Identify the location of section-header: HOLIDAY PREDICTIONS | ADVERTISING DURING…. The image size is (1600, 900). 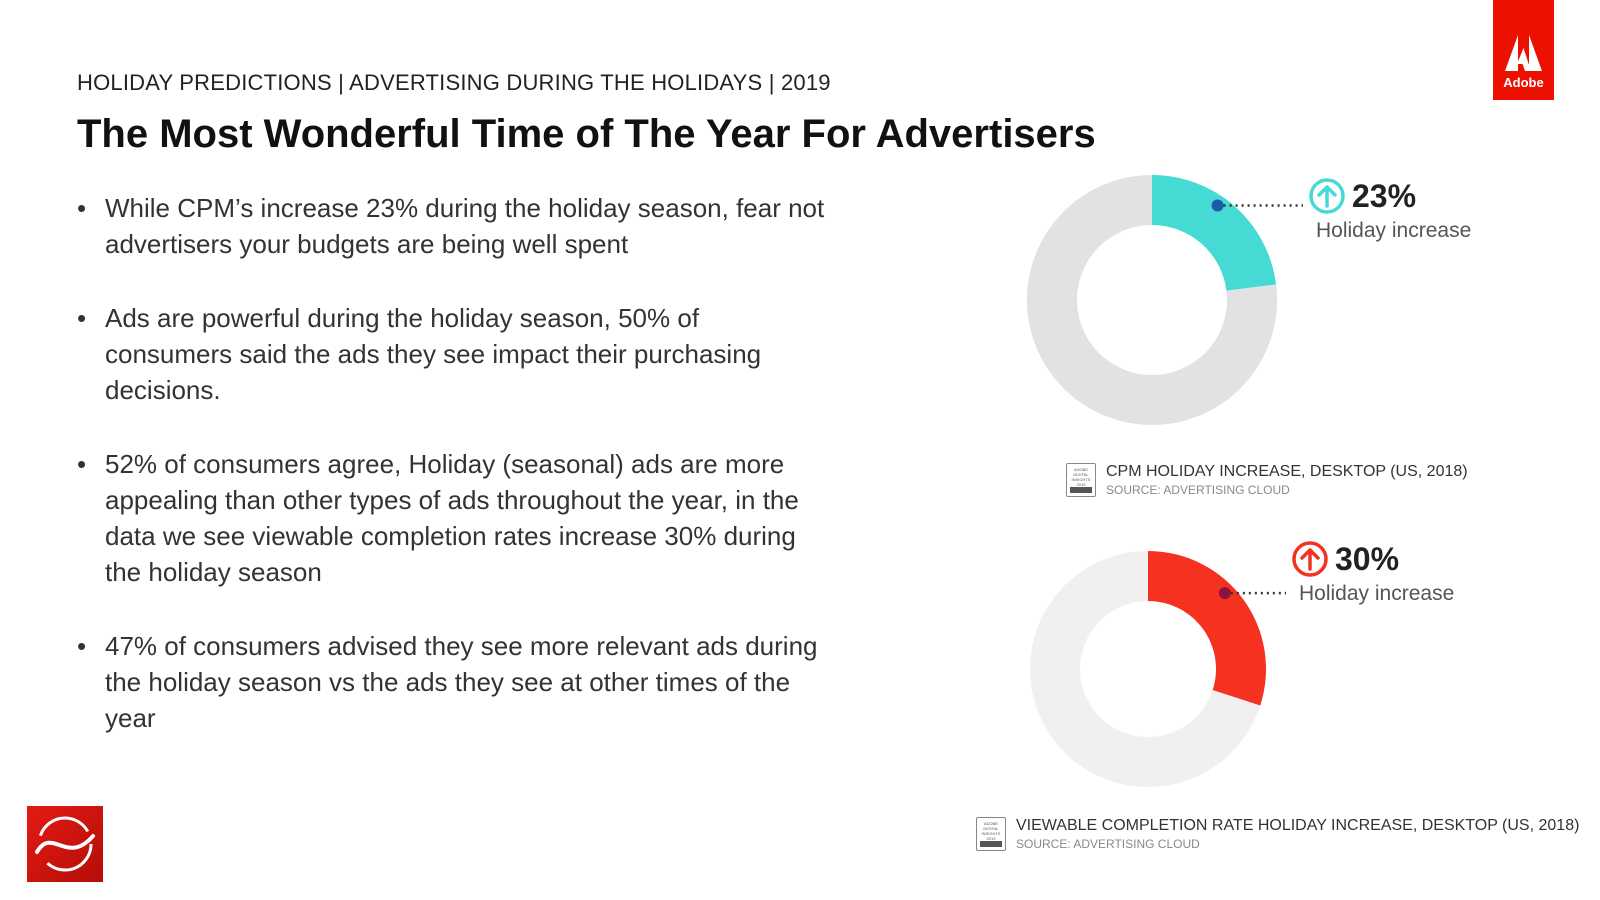
(454, 82).